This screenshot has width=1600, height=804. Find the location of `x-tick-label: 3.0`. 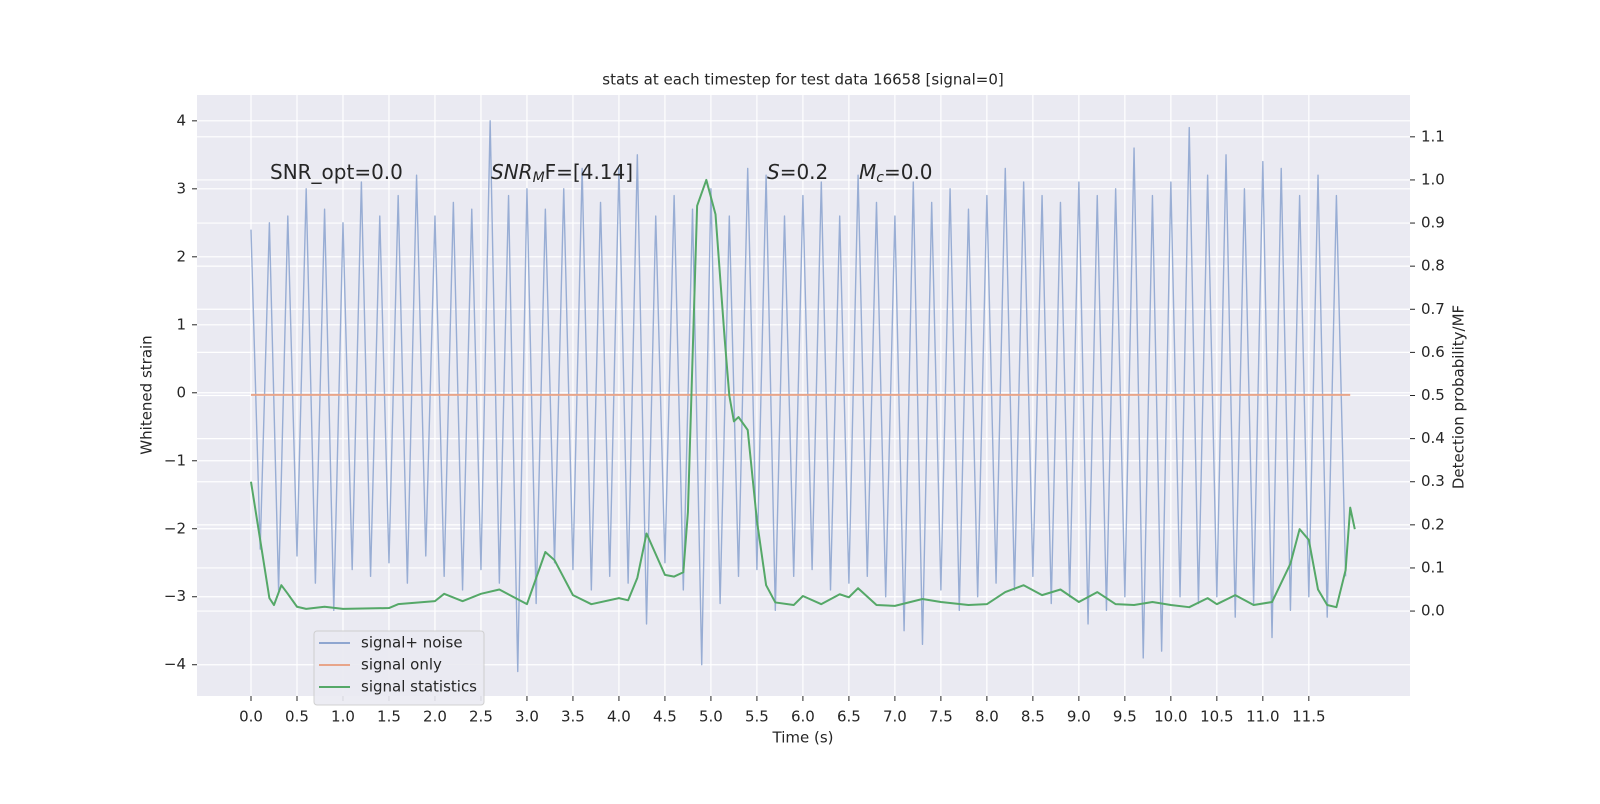

x-tick-label: 3.0 is located at coordinates (527, 717).